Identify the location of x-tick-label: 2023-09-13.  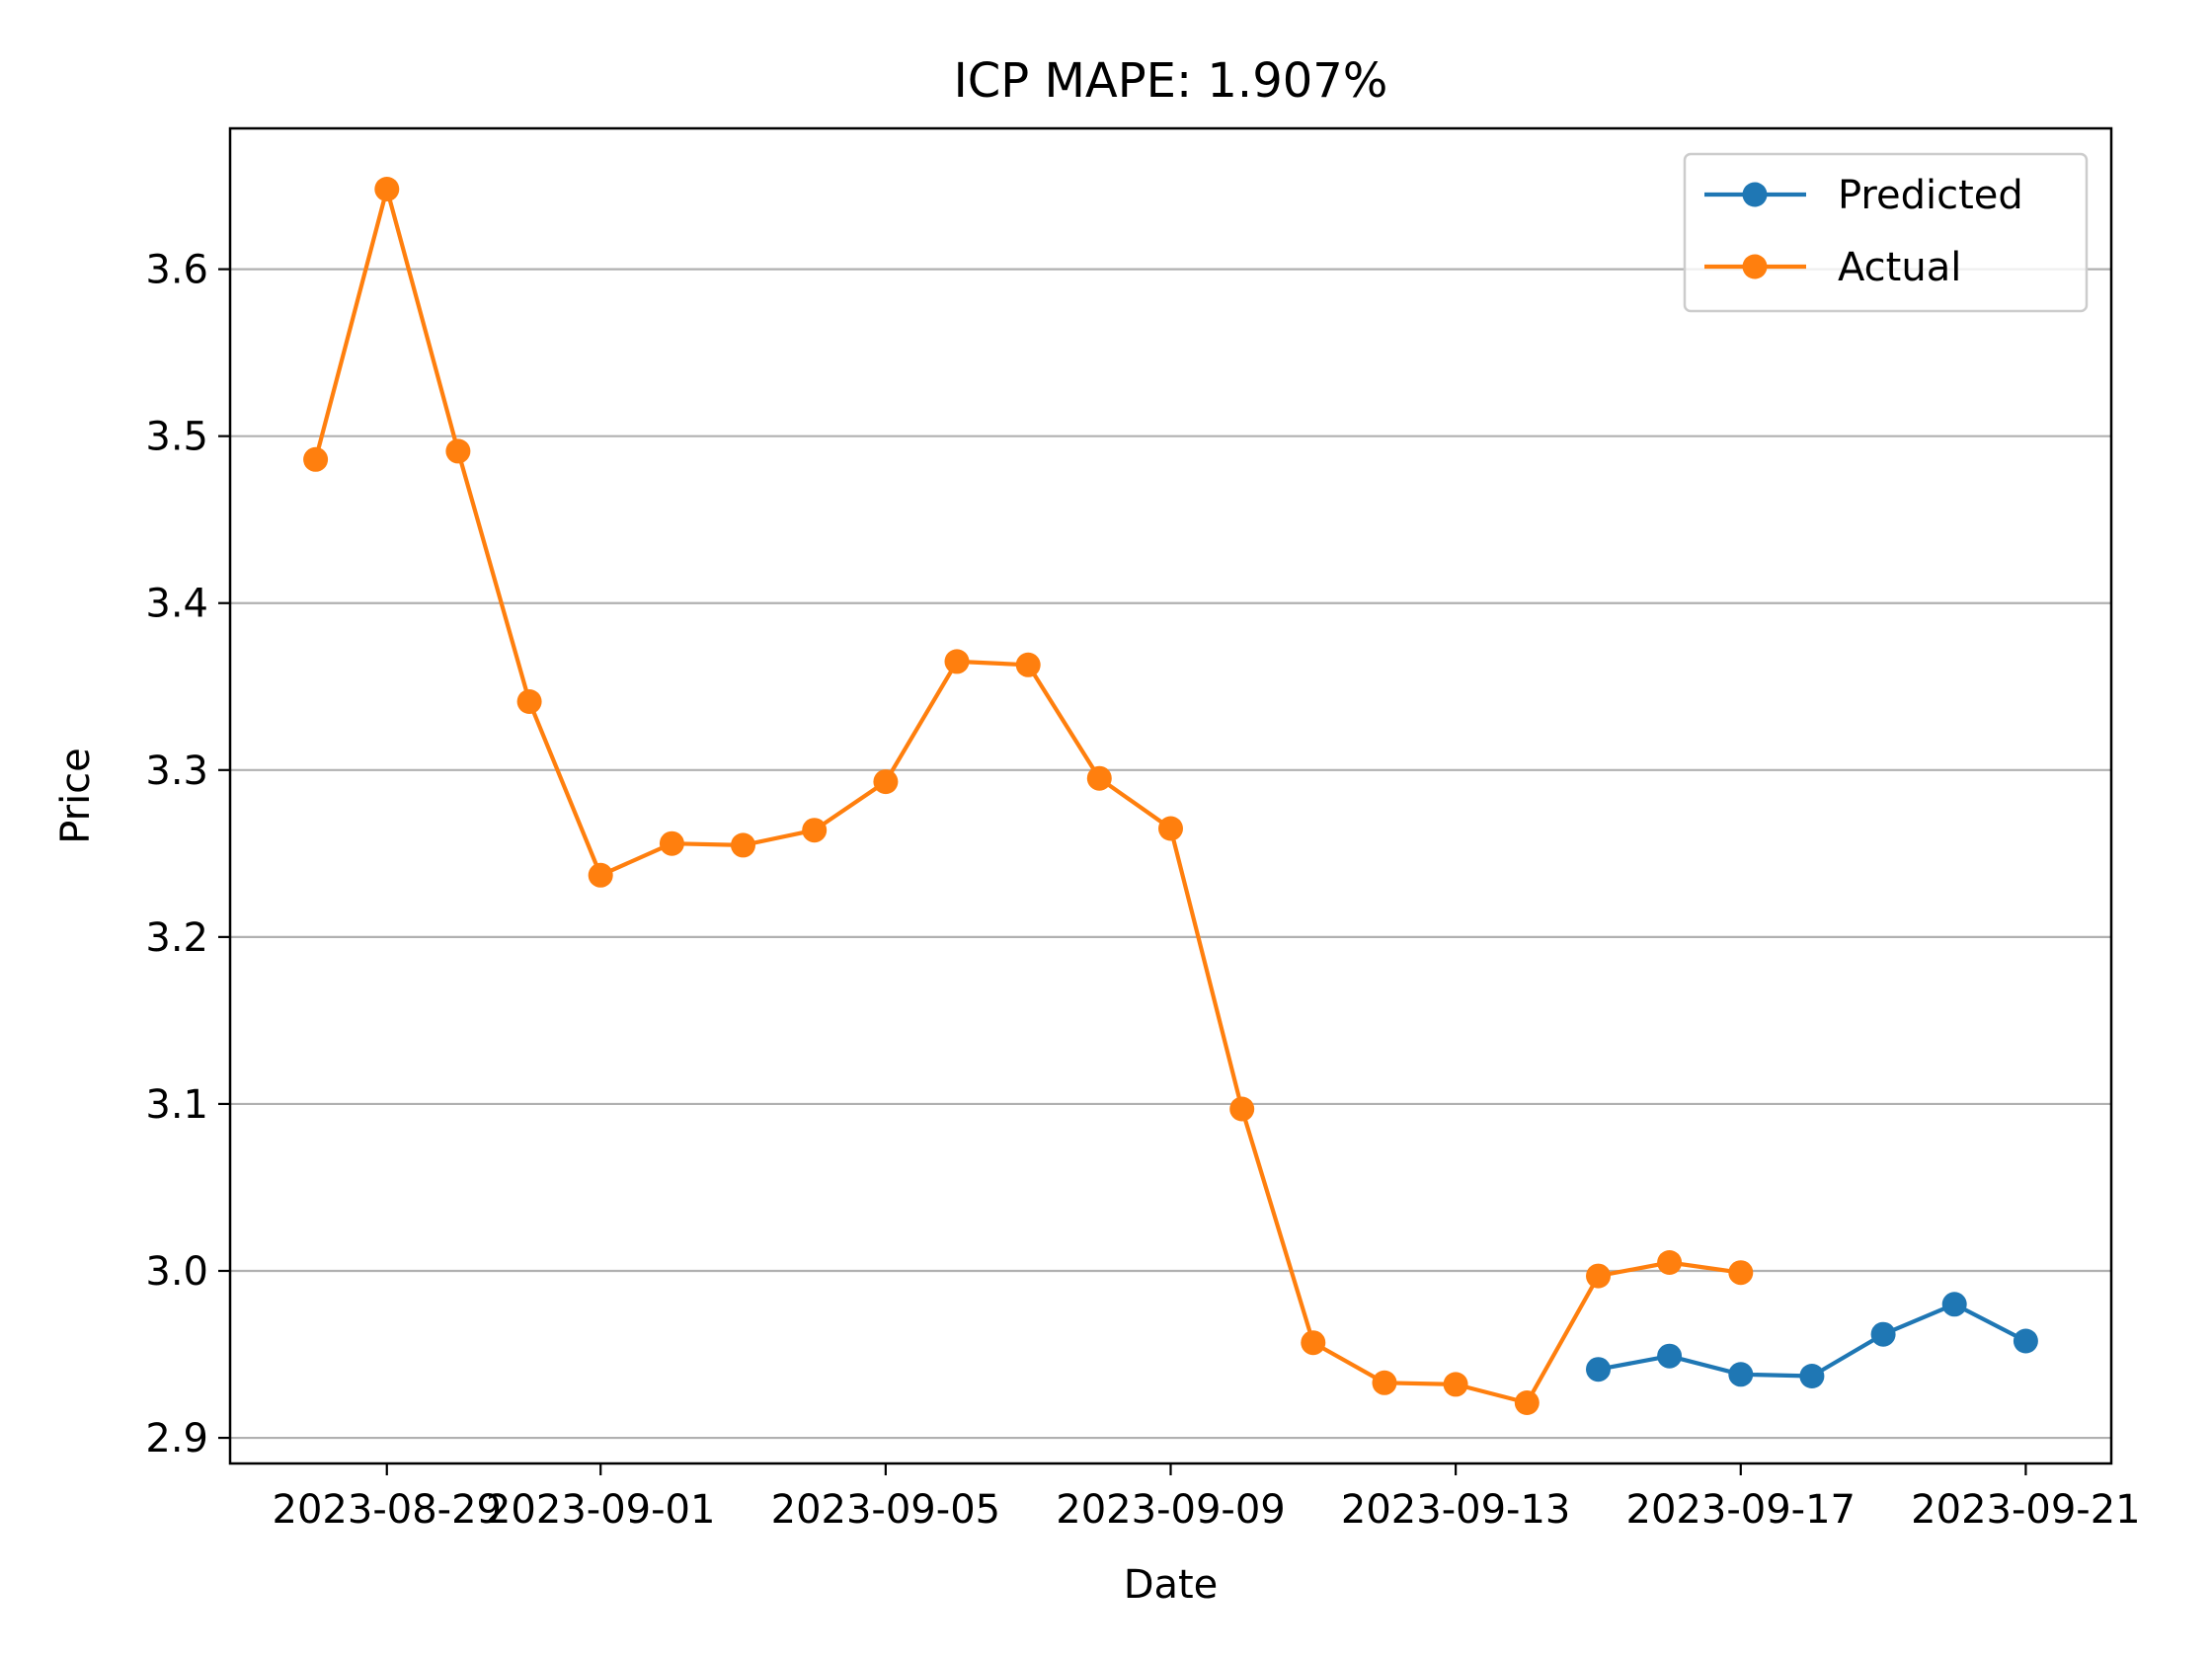
(1456, 1510).